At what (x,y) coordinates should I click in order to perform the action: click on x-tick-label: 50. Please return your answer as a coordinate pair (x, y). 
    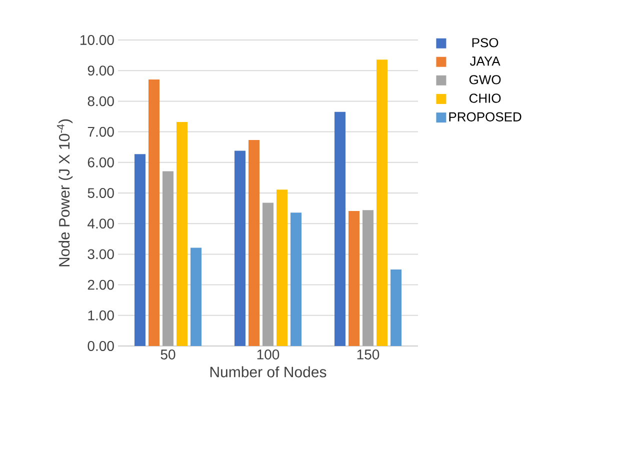
    Looking at the image, I should click on (168, 355).